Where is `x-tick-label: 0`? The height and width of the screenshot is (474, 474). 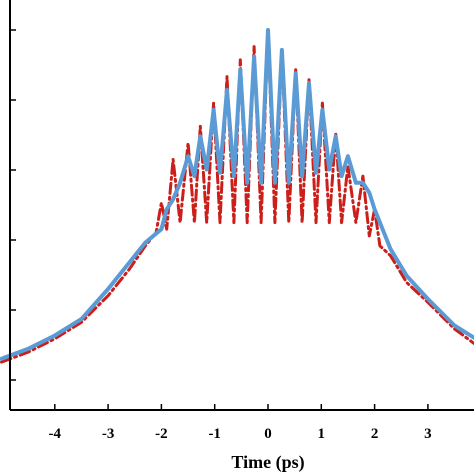
x-tick-label: 0 is located at coordinates (268, 434).